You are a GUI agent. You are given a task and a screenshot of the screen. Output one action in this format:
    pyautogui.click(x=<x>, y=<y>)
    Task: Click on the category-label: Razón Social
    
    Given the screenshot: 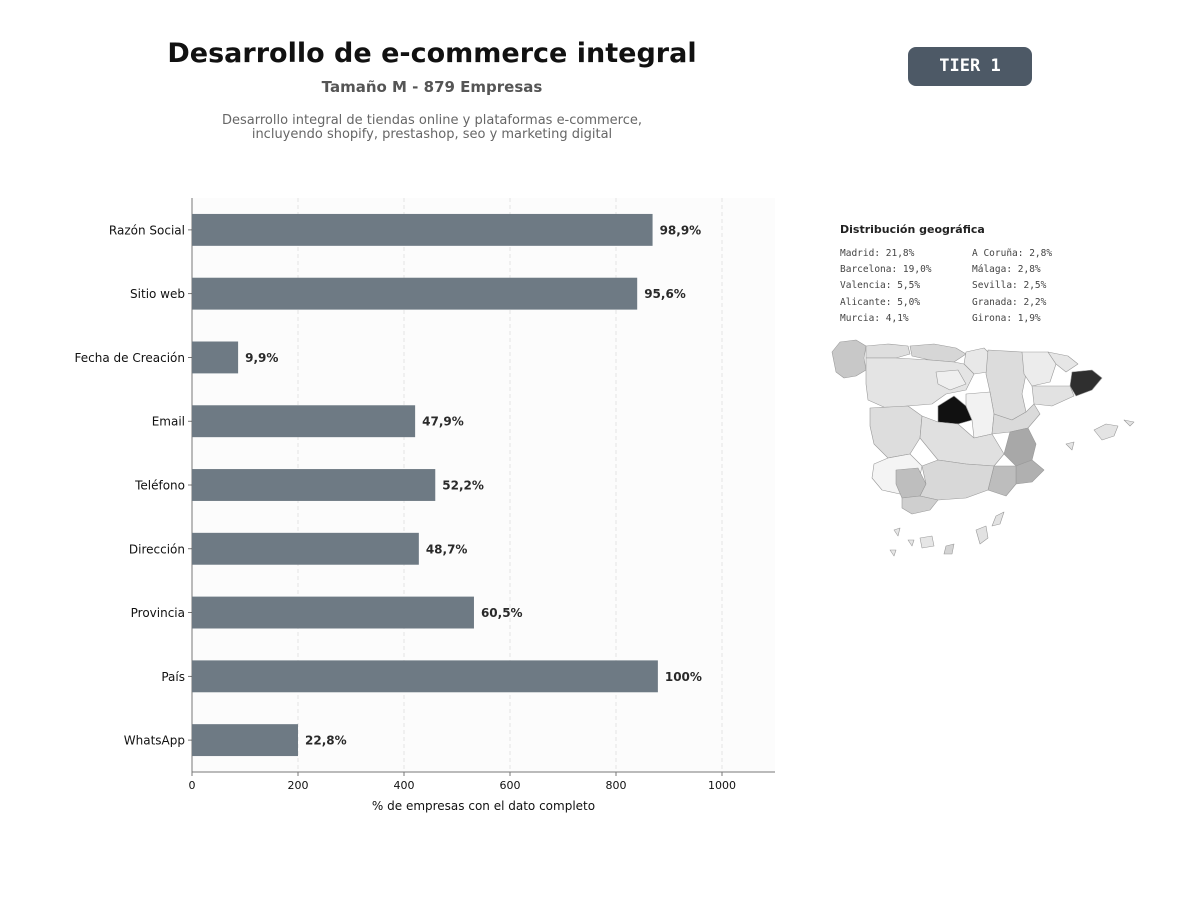 What is the action you would take?
    pyautogui.click(x=147, y=230)
    